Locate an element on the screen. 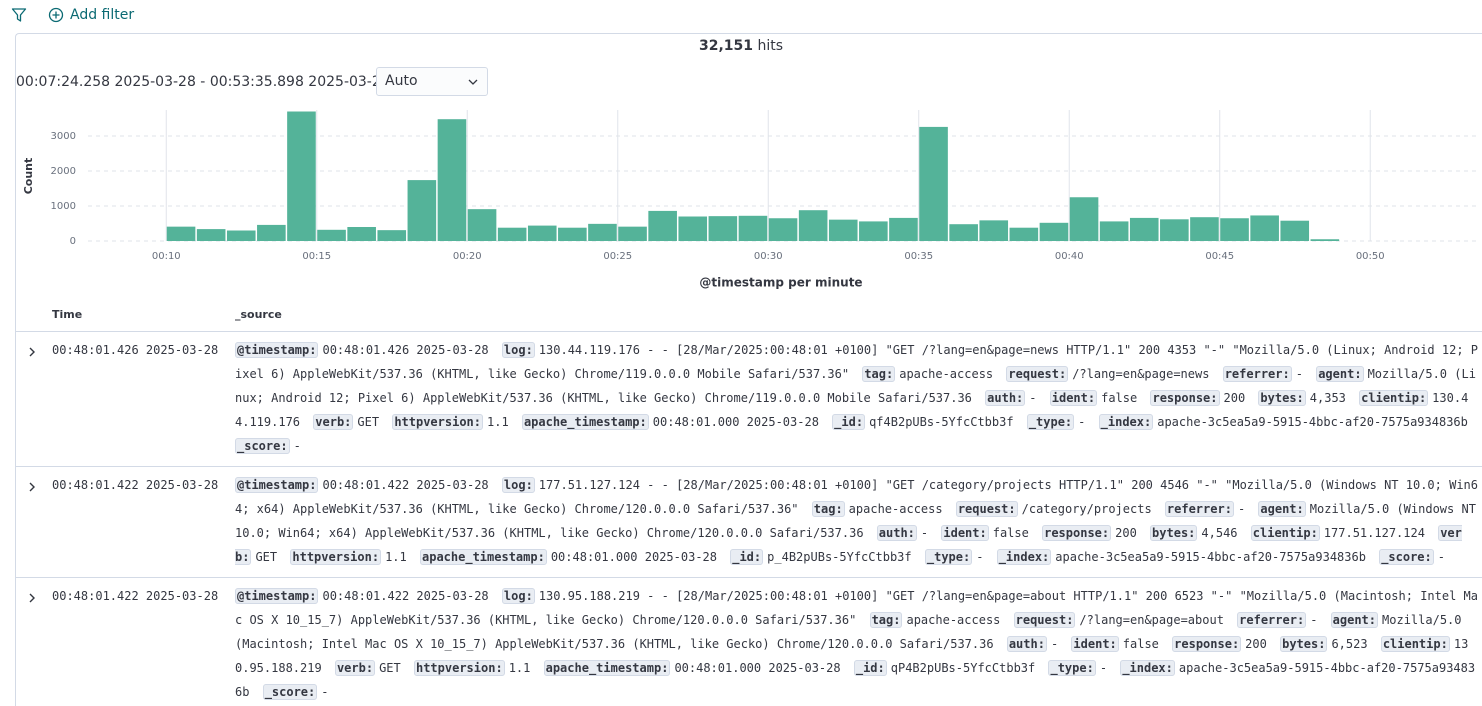  interval-value: Auto is located at coordinates (401, 81).